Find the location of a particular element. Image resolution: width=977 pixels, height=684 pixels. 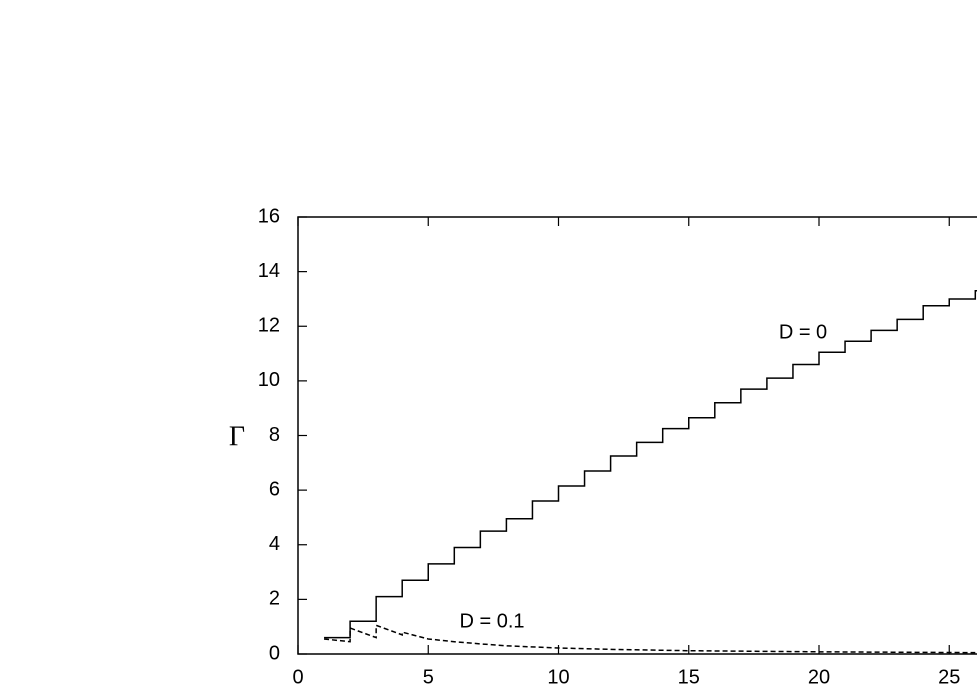

x-tick-label: 5 is located at coordinates (428, 675).